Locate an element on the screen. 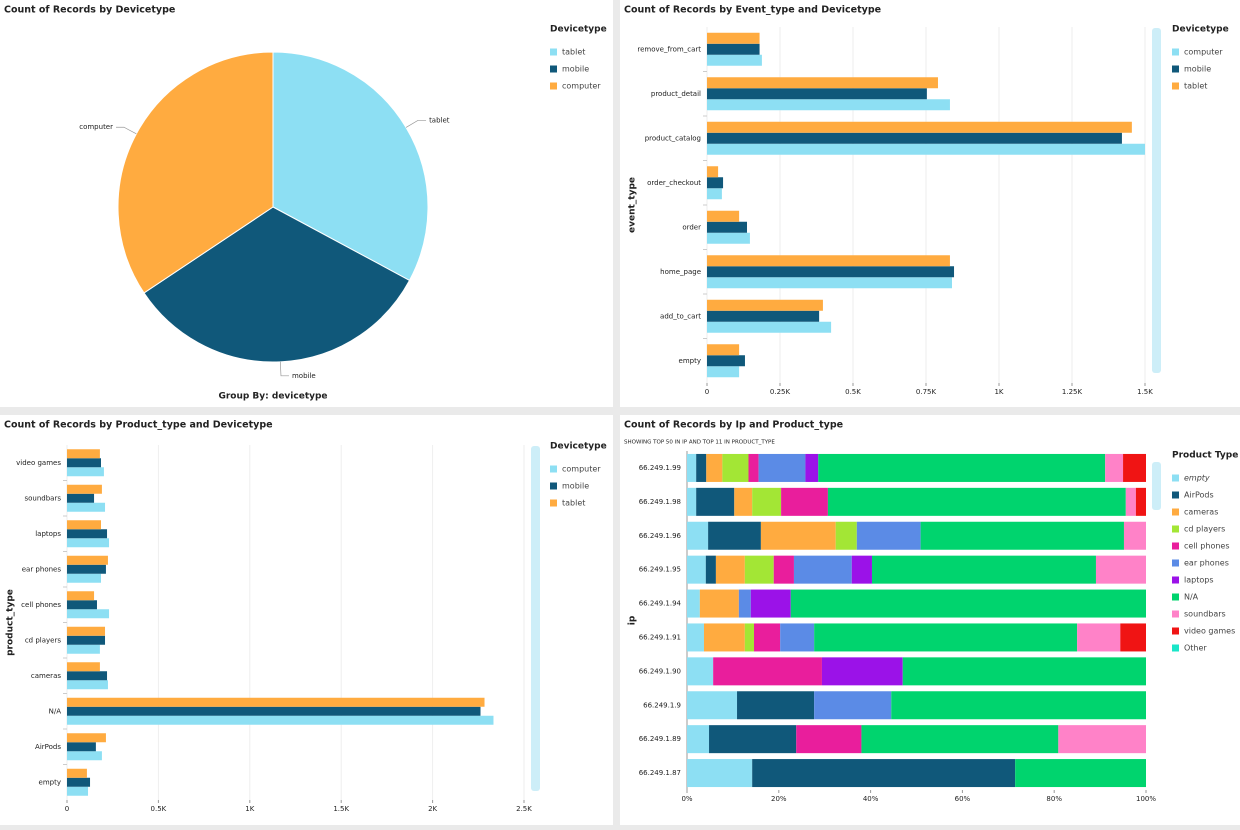 The image size is (1240, 830). legend-title: Devicetype is located at coordinates (578, 30).